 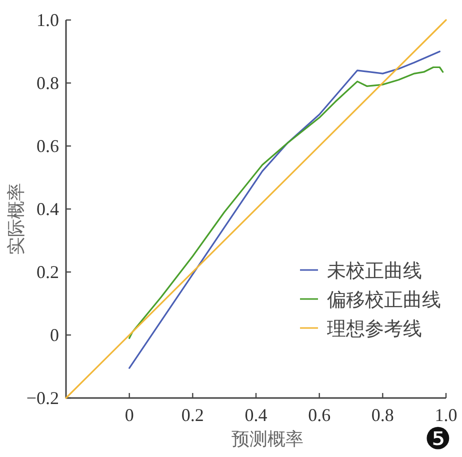 What do you see at coordinates (268, 439) in the screenshot?
I see `x-axis-title: 预测概率` at bounding box center [268, 439].